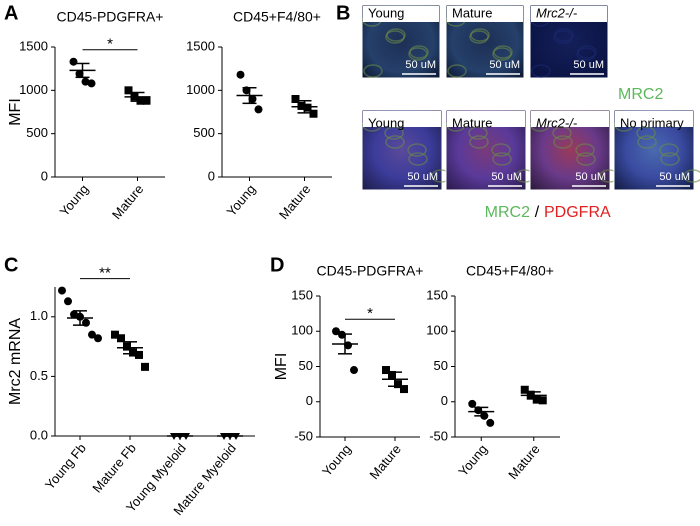 The height and width of the screenshot is (526, 700). Describe the element at coordinates (557, 122) in the screenshot. I see `image-label: Mrc2-/-` at that location.